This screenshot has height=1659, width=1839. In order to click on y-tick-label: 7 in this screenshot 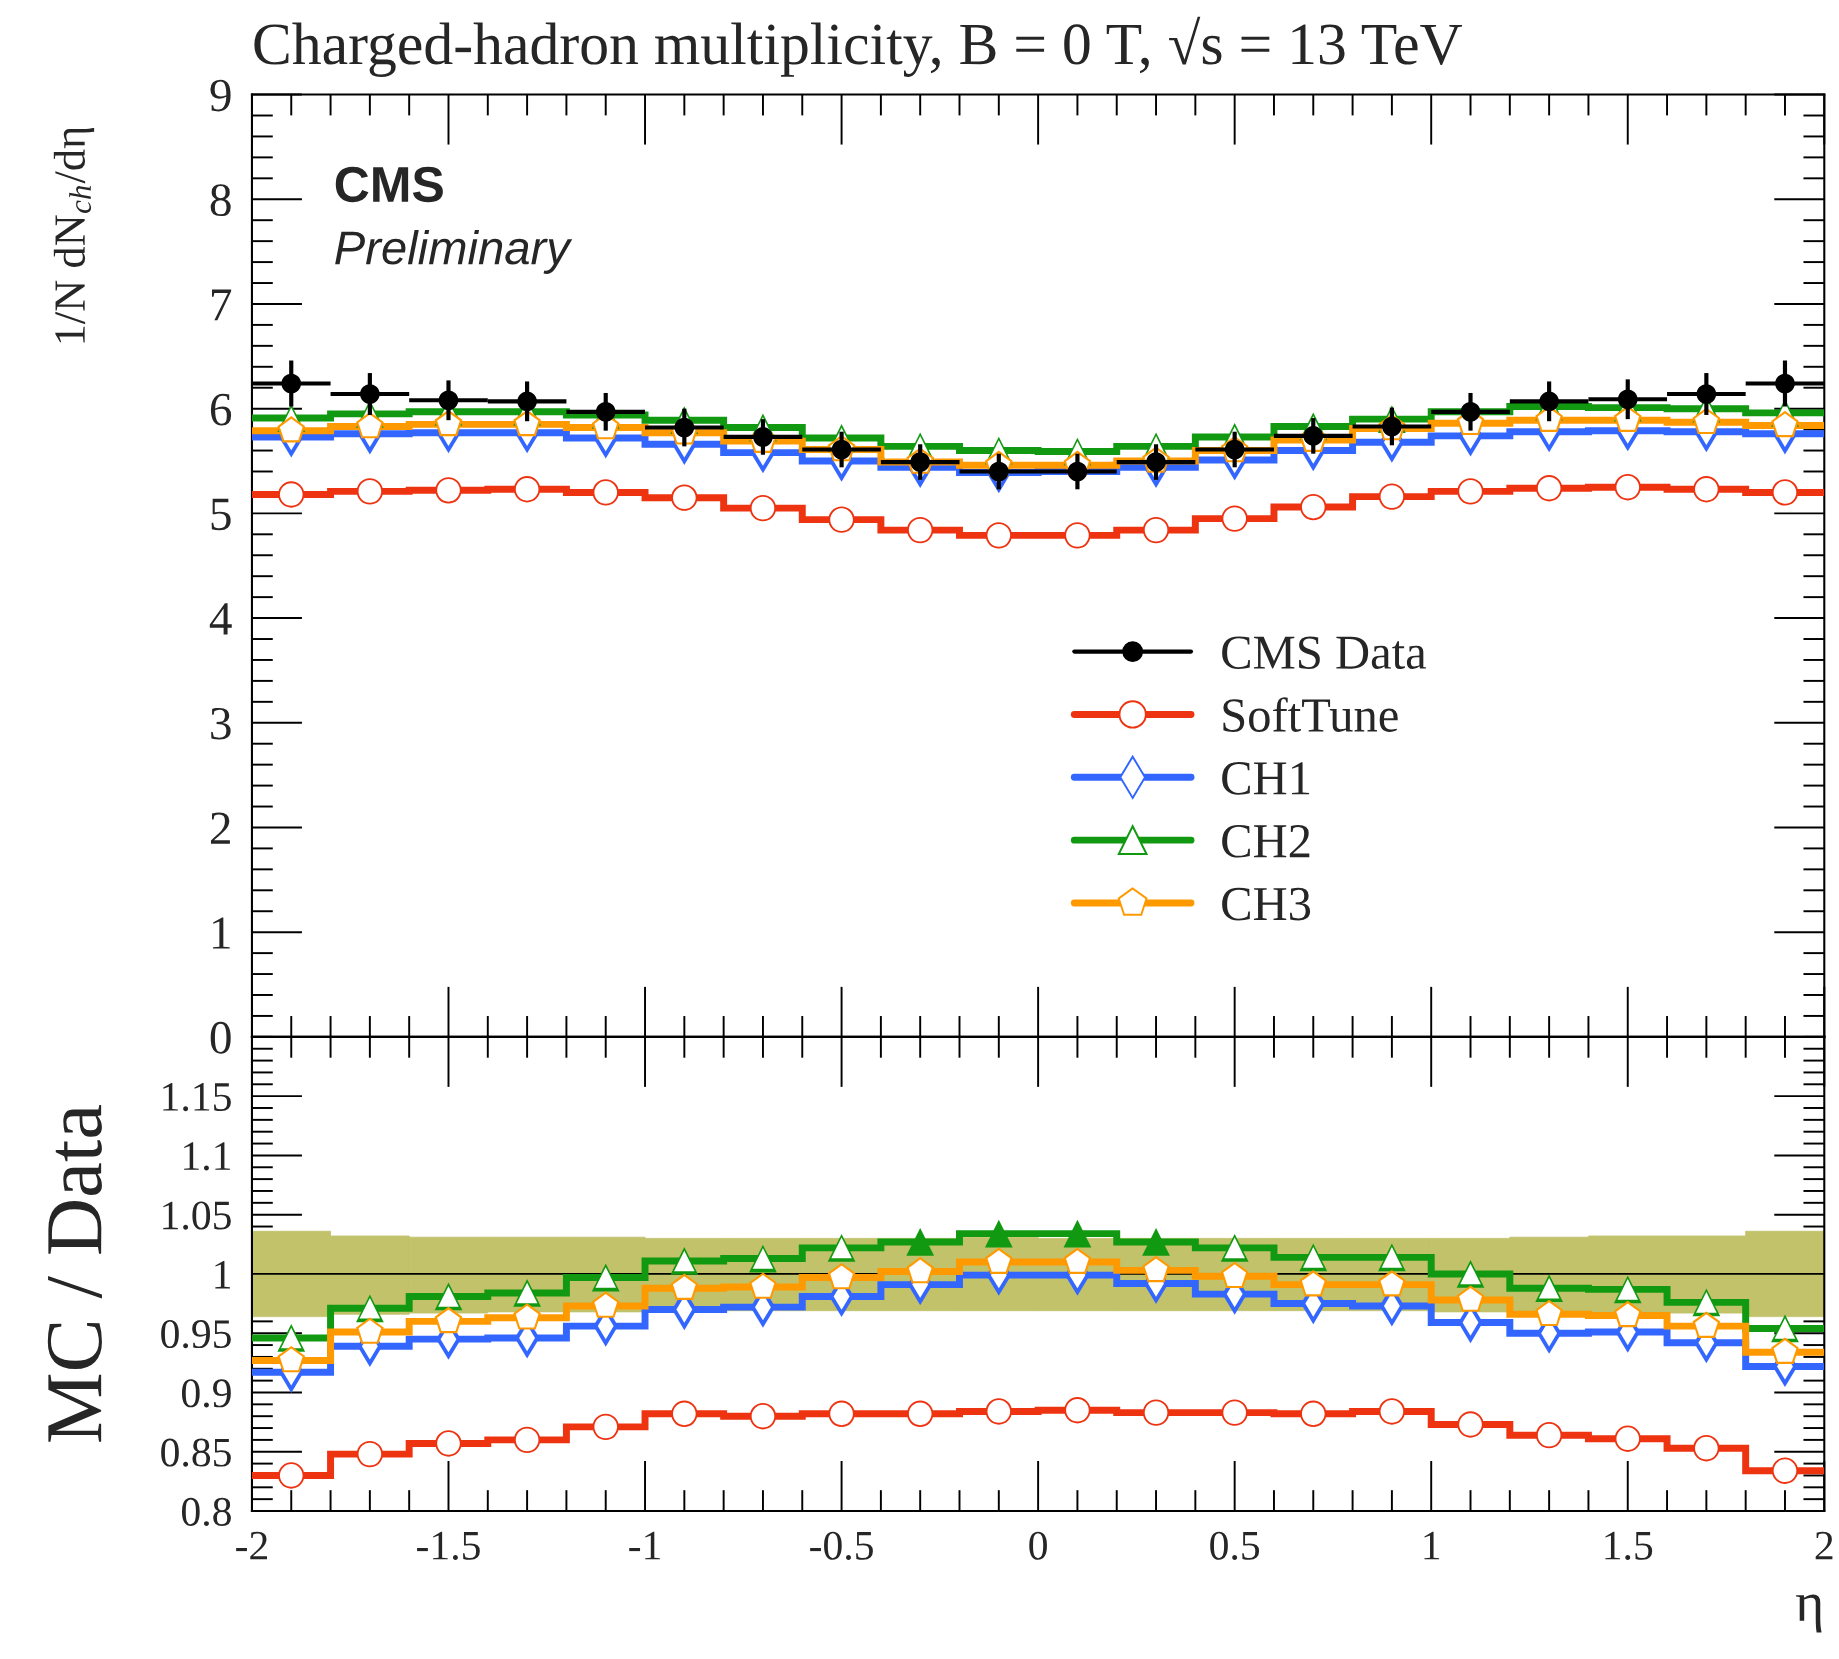, I will do `click(222, 305)`.